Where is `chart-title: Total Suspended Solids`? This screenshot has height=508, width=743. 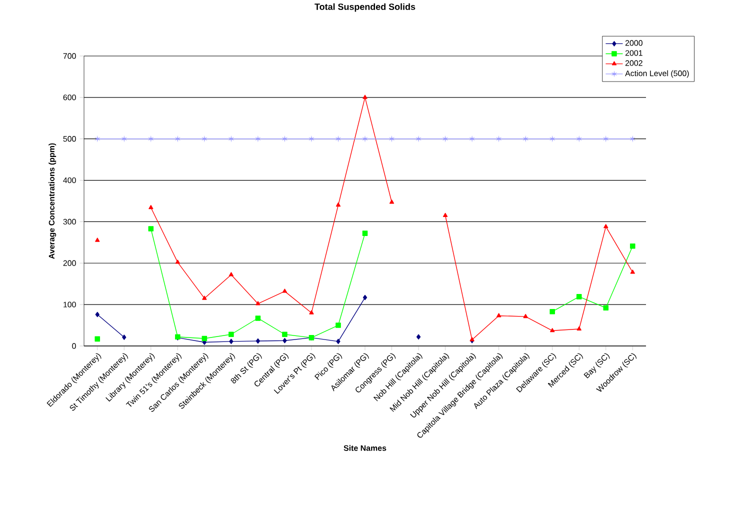 chart-title: Total Suspended Solids is located at coordinates (365, 7).